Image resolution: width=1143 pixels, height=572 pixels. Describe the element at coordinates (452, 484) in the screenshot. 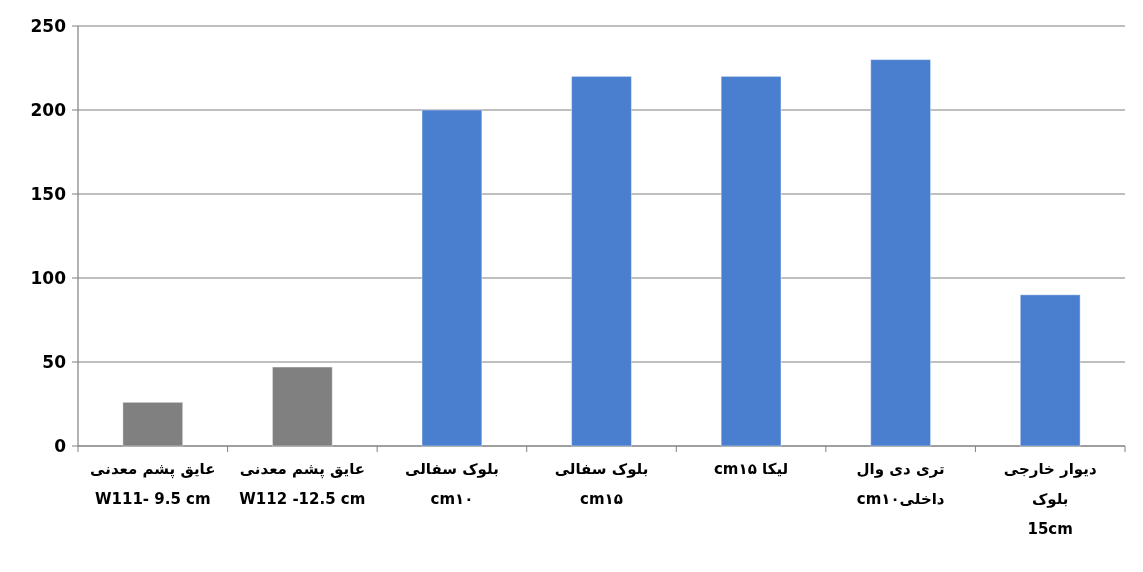

I see `x-tick-label: بلوک سفالی cm۱۰` at that location.